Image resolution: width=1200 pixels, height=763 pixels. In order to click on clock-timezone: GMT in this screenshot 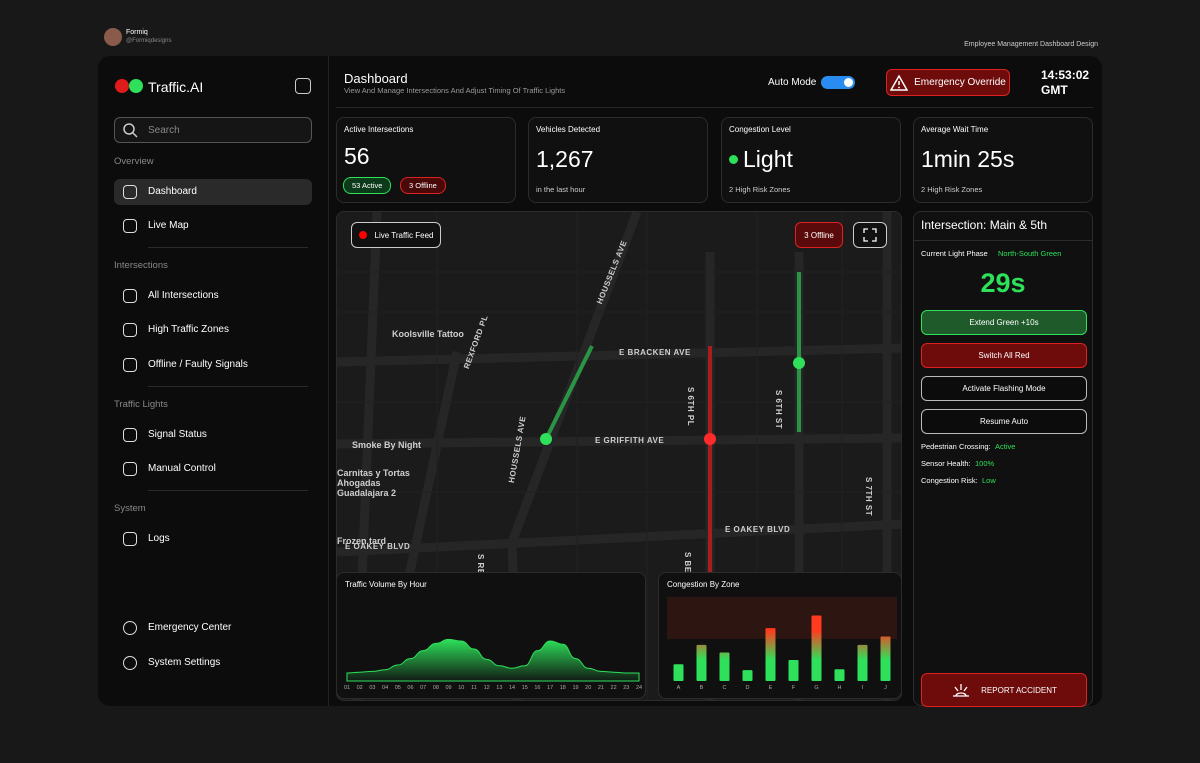, I will do `click(1054, 90)`.